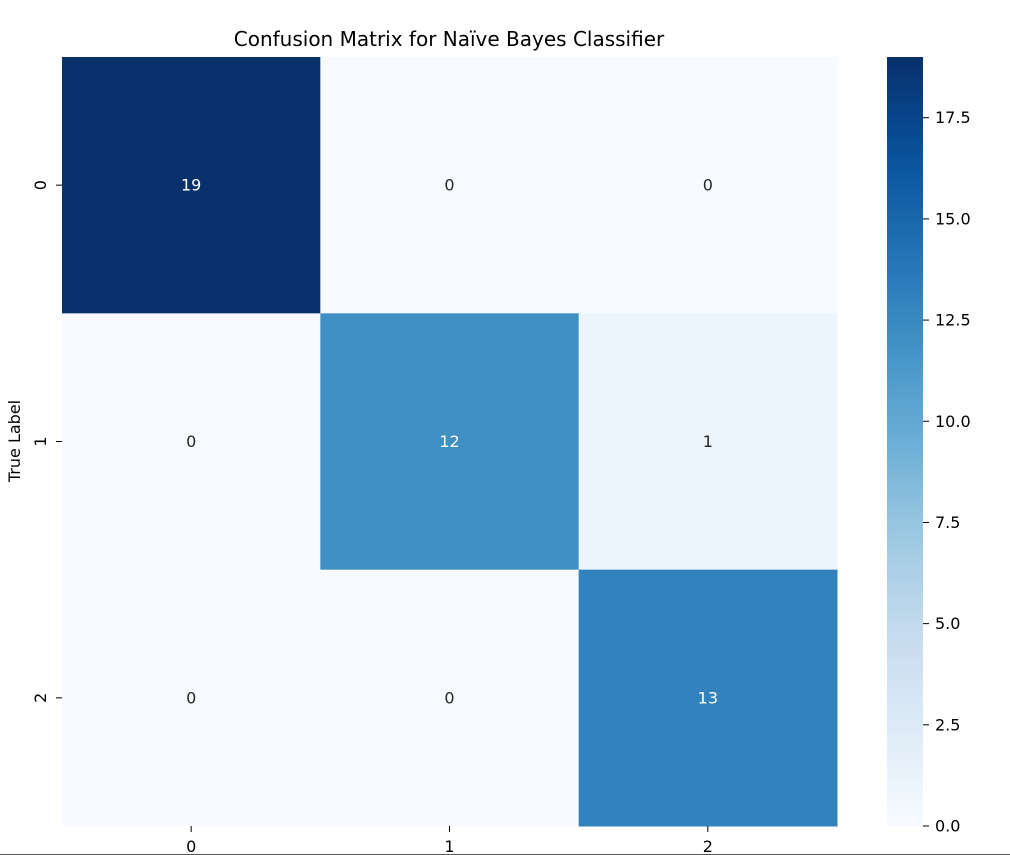  Describe the element at coordinates (905, 441) in the screenshot. I see `colorbar` at that location.